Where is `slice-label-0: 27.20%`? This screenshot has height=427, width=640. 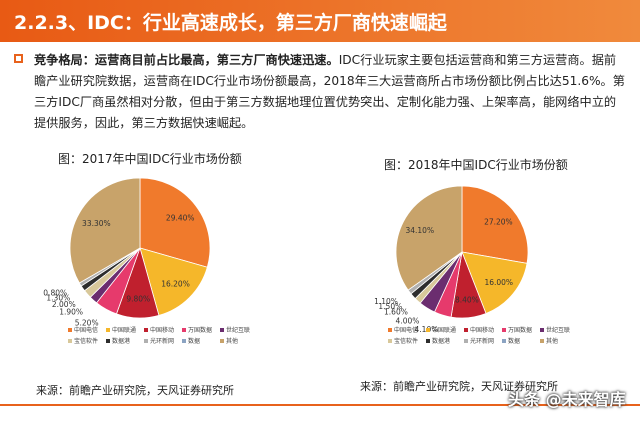 slice-label-0: 27.20% is located at coordinates (498, 221).